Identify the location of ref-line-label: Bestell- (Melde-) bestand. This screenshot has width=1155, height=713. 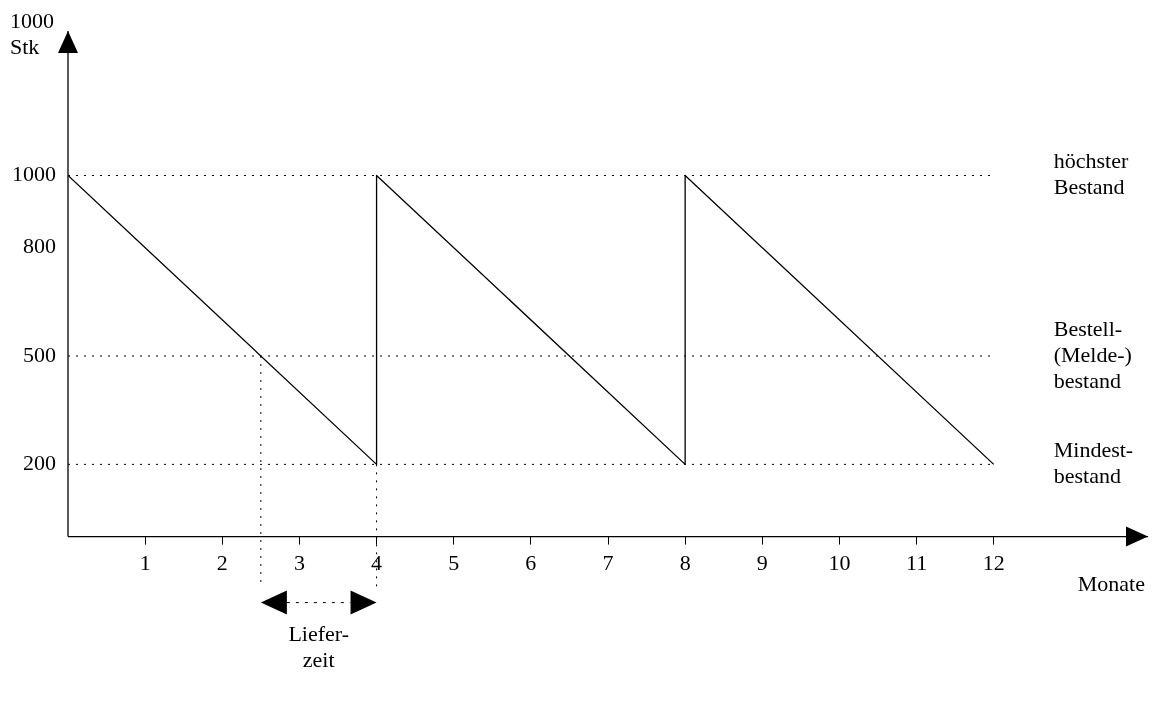
(1092, 354).